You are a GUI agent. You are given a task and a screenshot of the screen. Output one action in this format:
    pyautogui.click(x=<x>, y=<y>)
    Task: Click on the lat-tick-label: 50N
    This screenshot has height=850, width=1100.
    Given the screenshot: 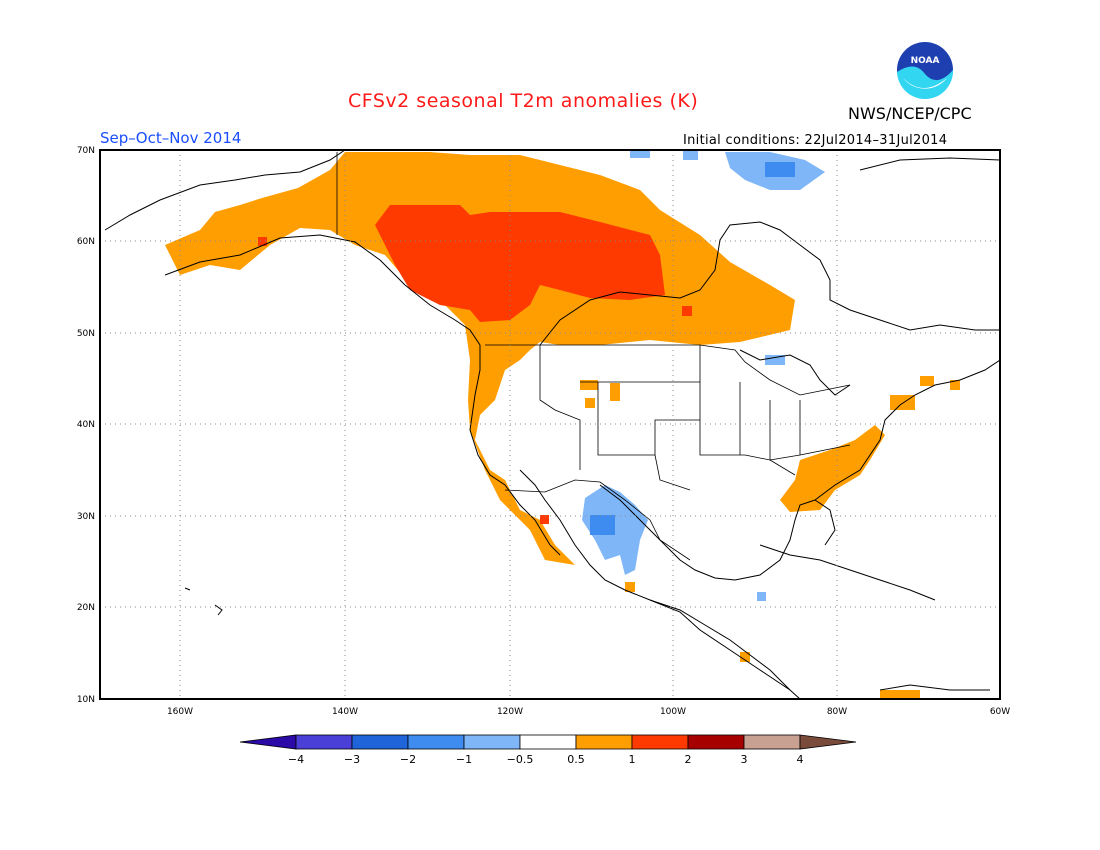 What is the action you would take?
    pyautogui.click(x=86, y=334)
    